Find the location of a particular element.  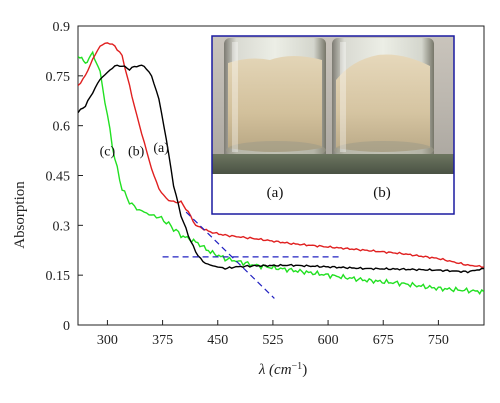

x-axis-title-sup: −1 is located at coordinates (297, 366).